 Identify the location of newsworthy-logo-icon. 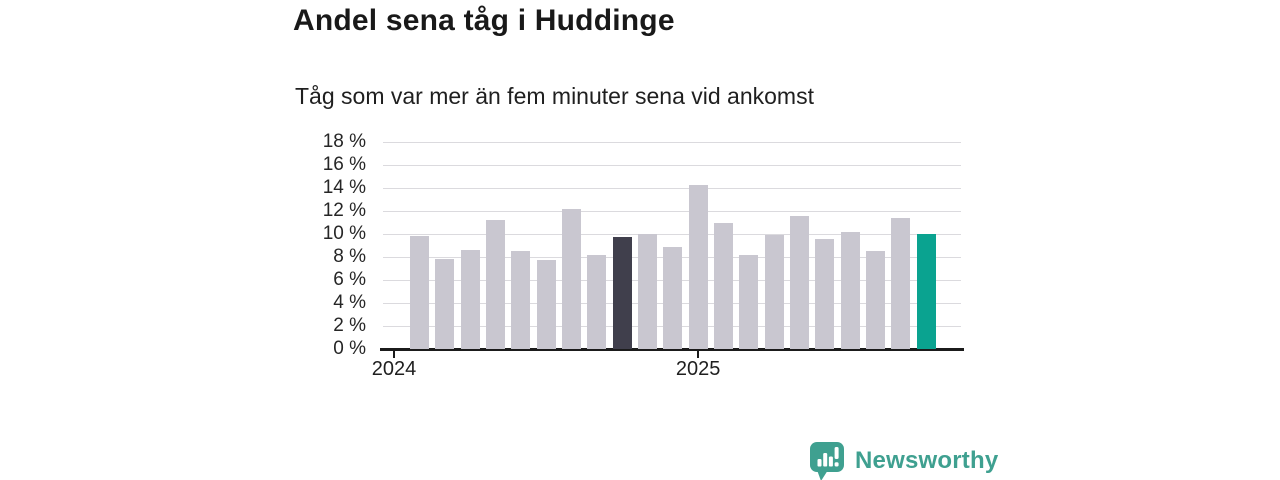
(827, 461).